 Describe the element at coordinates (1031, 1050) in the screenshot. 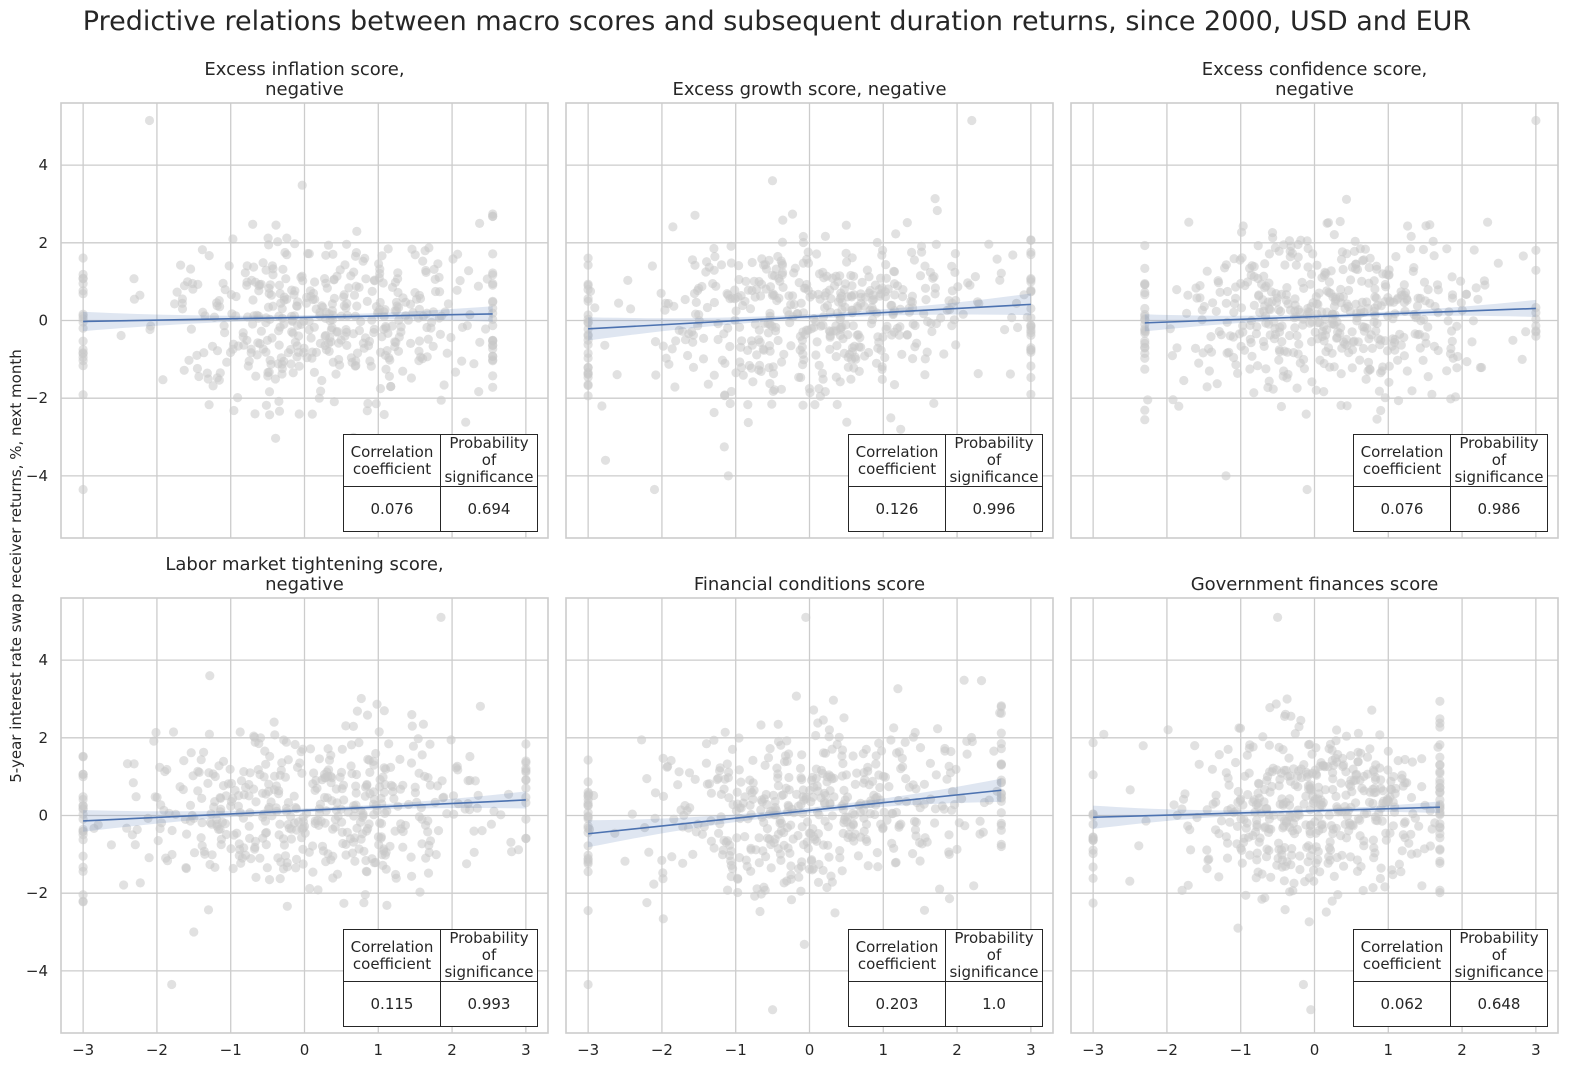

I see `x-tick-label: 3` at that location.